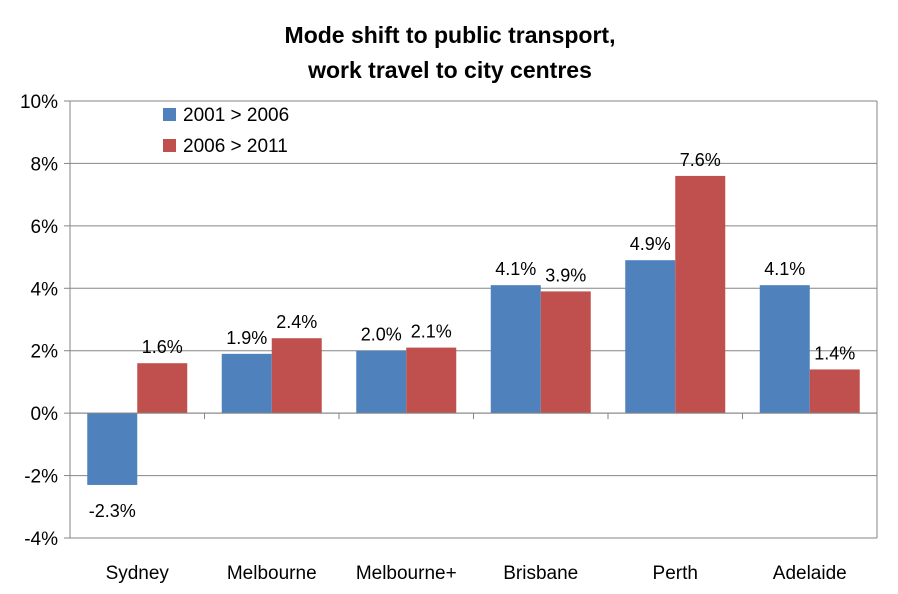 The height and width of the screenshot is (594, 898). Describe the element at coordinates (45, 414) in the screenshot. I see `y-tick-label: 0%` at that location.